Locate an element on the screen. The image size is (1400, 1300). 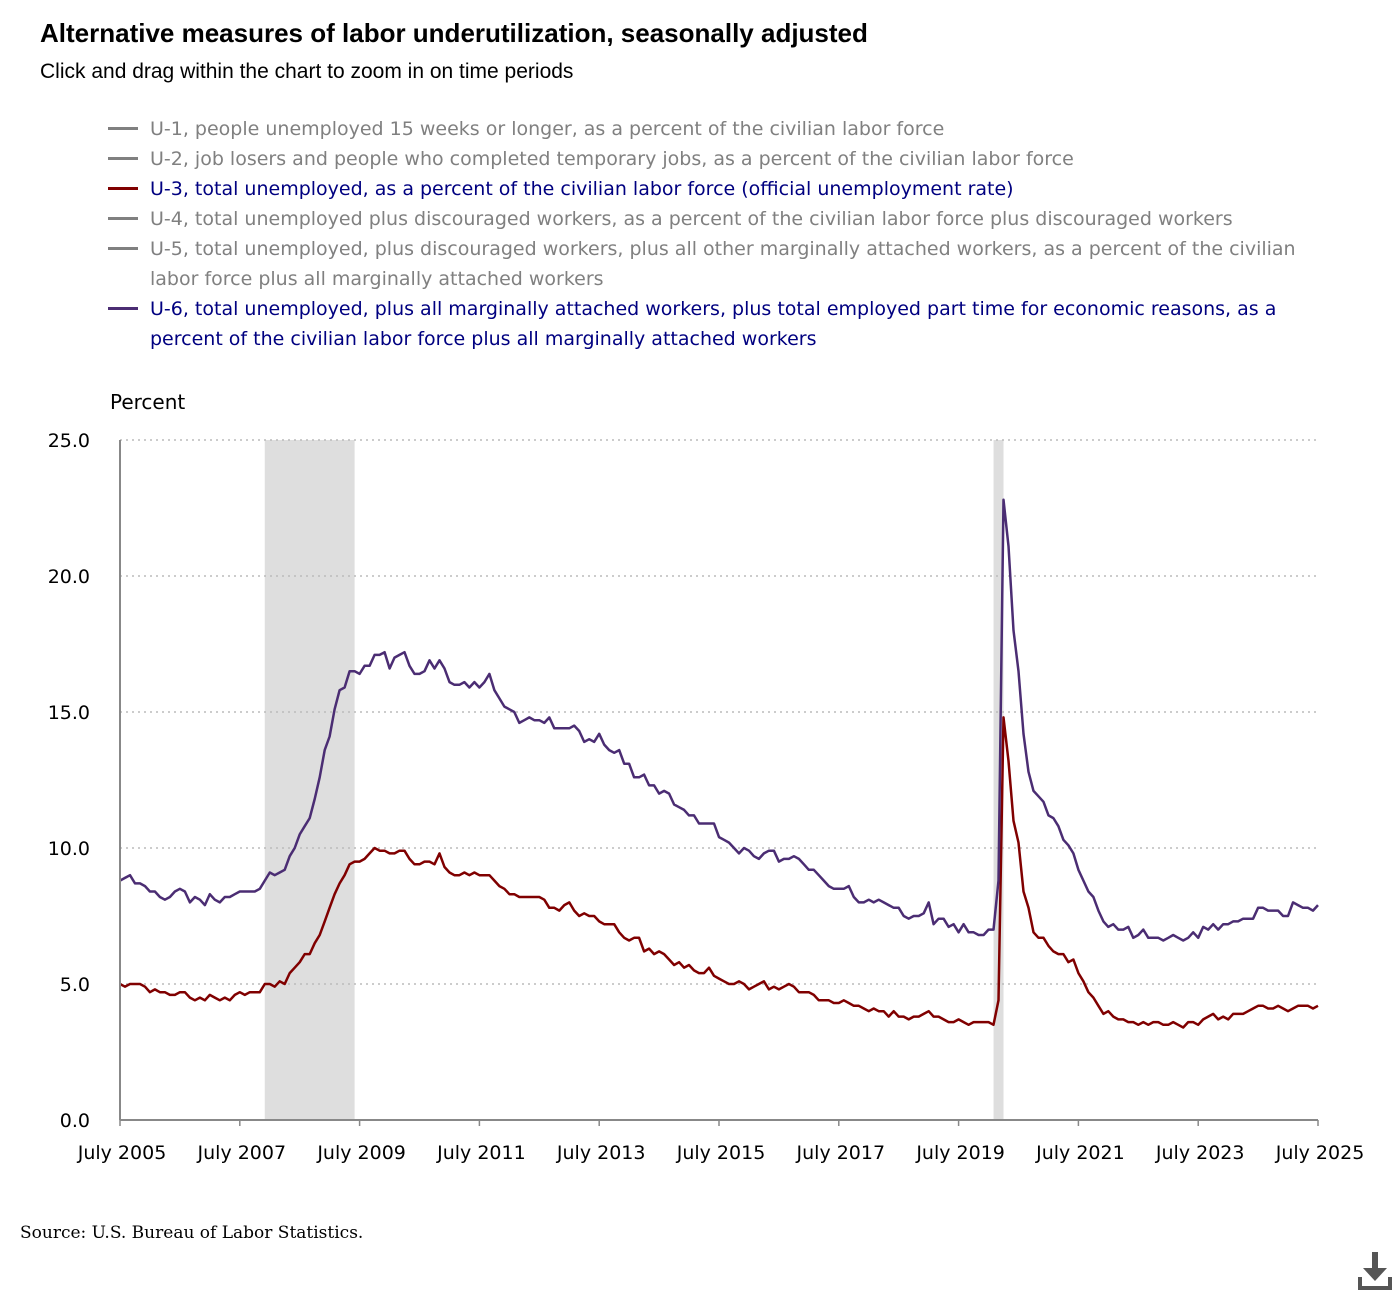
y-tick-label: 10.0 is located at coordinates (69, 849).